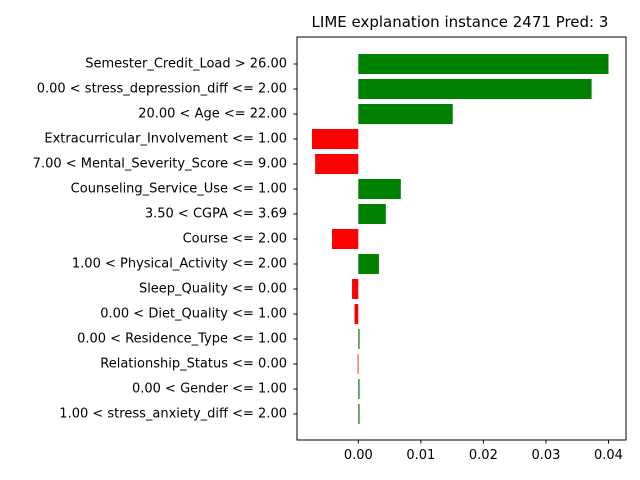  Describe the element at coordinates (173, 414) in the screenshot. I see `y-tick-label: 1.00 < stress_anxiety_diff <= 2.00` at that location.